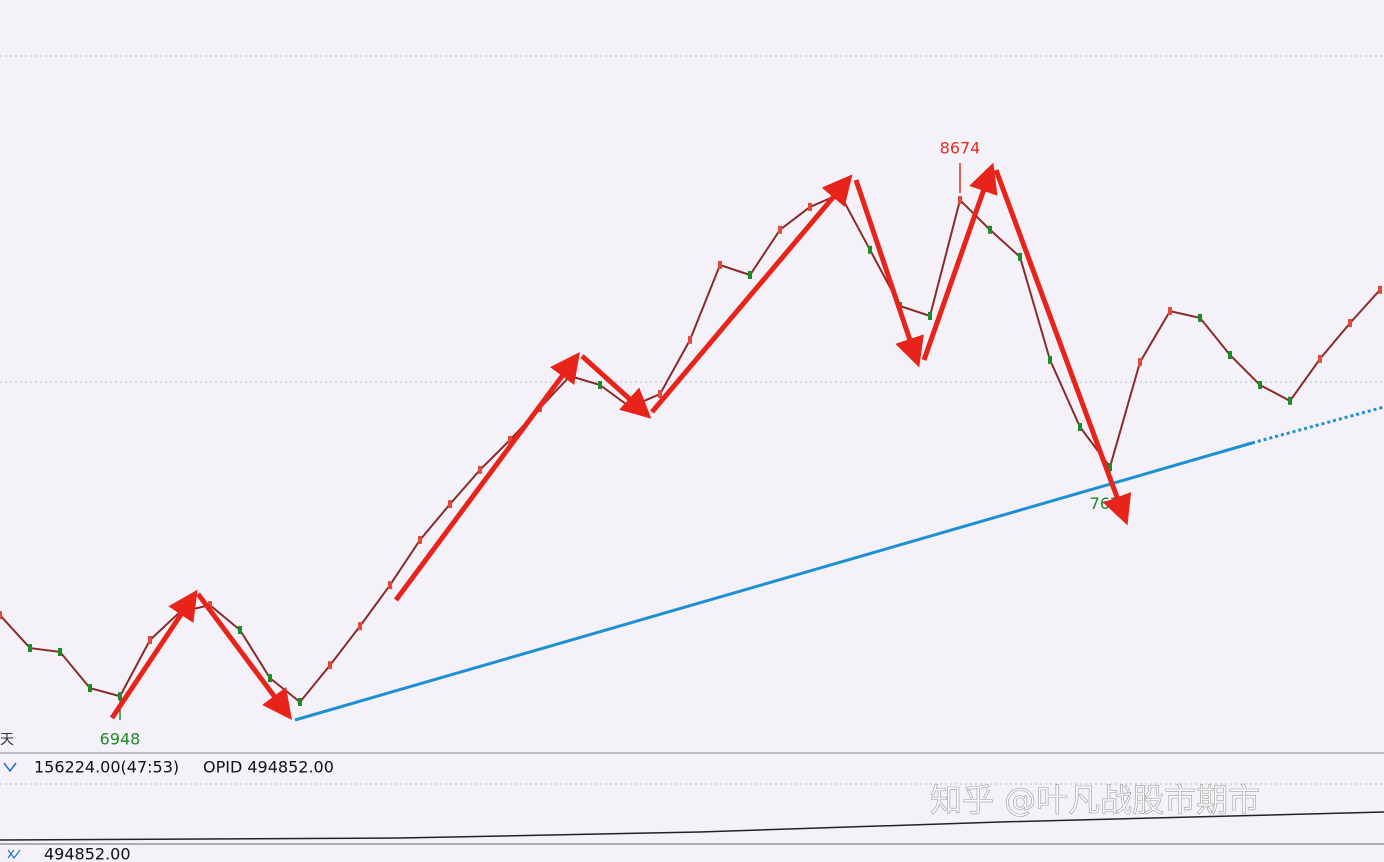 The width and height of the screenshot is (1384, 862). Describe the element at coordinates (14, 854) in the screenshot. I see `panel-icon` at that location.